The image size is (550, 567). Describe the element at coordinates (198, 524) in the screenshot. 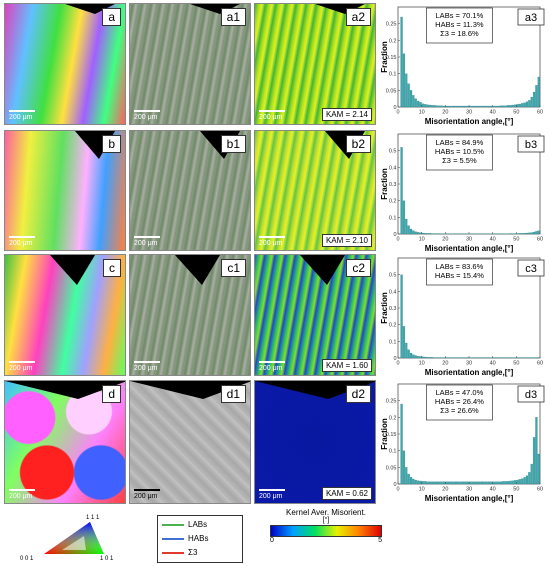

I see `labs-label: LABs` at that location.